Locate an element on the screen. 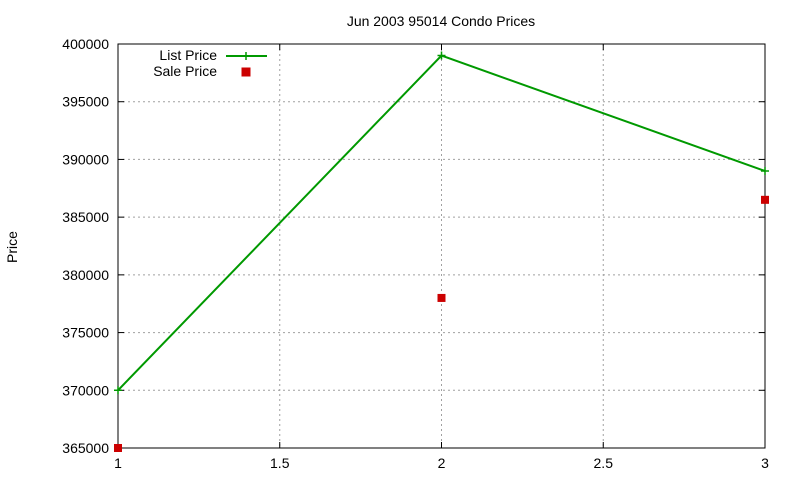  chart-title: Jun 2003 95014 Condo Prices is located at coordinates (441, 21).